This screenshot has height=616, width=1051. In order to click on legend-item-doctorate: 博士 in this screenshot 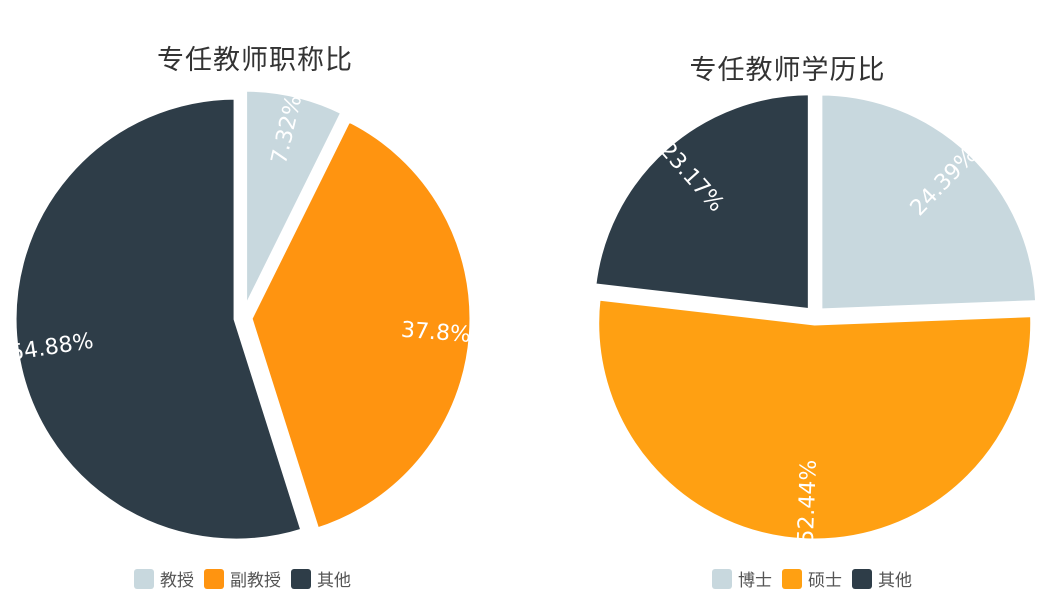, I will do `click(742, 578)`.